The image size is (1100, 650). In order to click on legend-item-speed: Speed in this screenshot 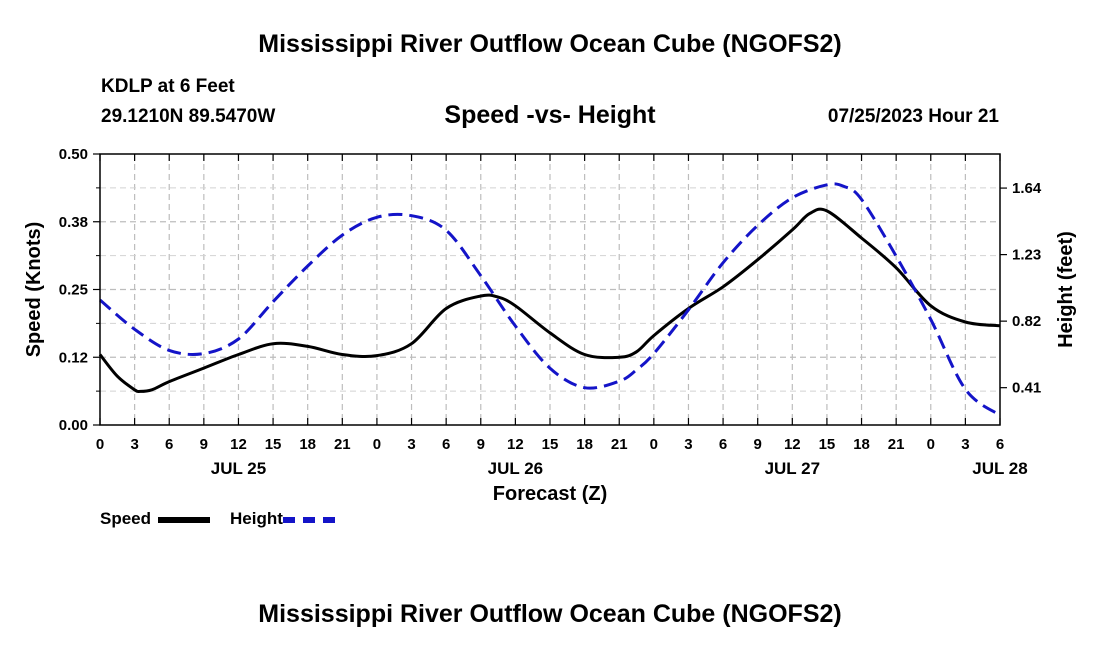, I will do `click(155, 519)`.